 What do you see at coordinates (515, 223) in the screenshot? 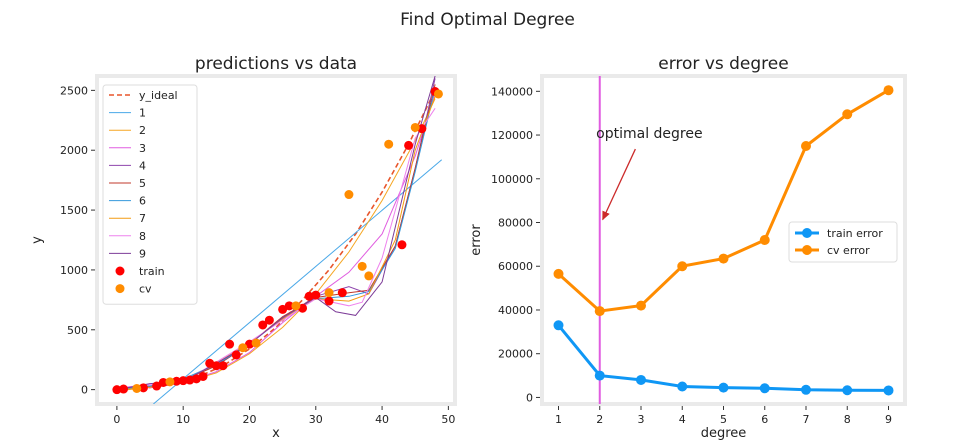
I see `y-tick-label: 80000` at bounding box center [515, 223].